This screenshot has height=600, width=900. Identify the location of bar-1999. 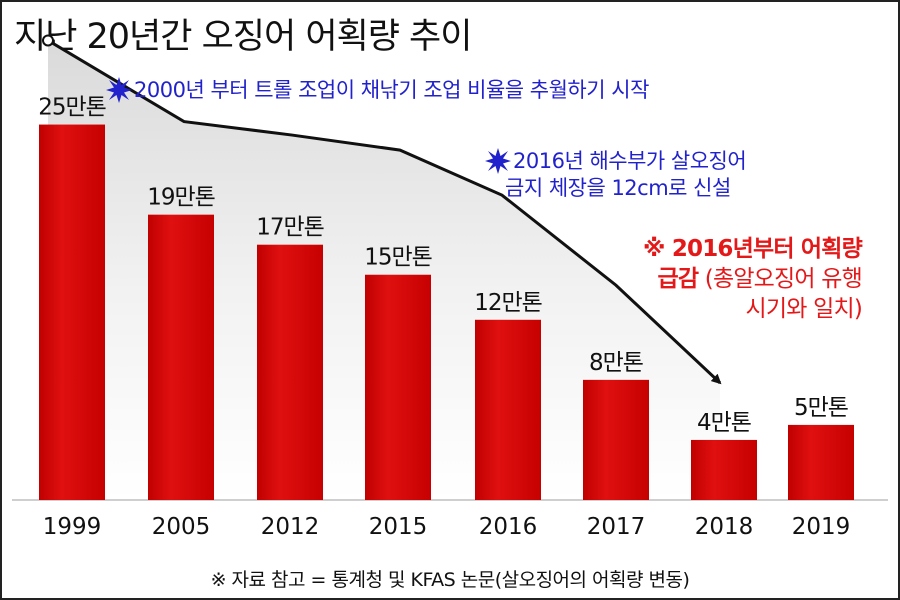
(72, 312).